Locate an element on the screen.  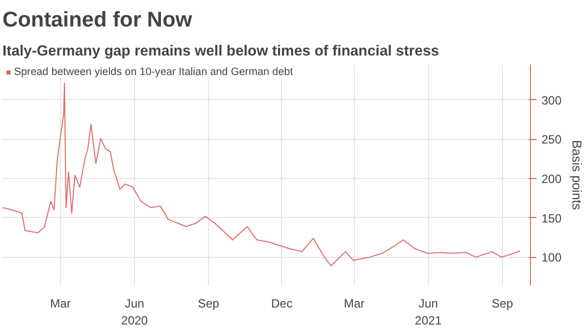
x-tick-label: Dec is located at coordinates (281, 303).